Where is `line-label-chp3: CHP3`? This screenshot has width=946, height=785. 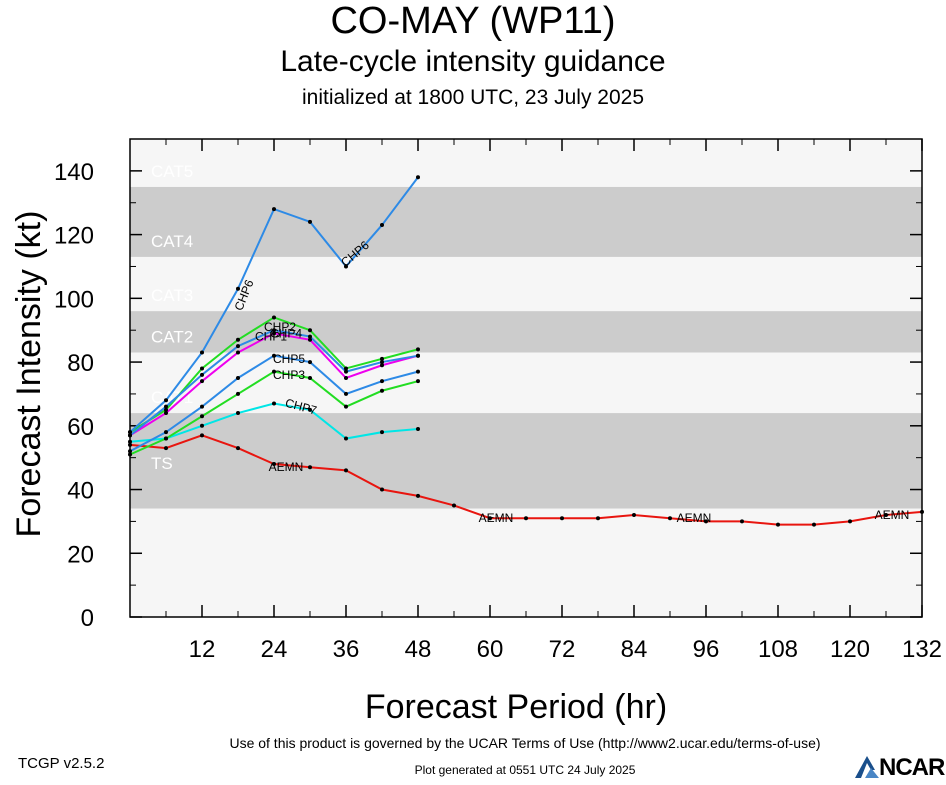 line-label-chp3: CHP3 is located at coordinates (289, 375).